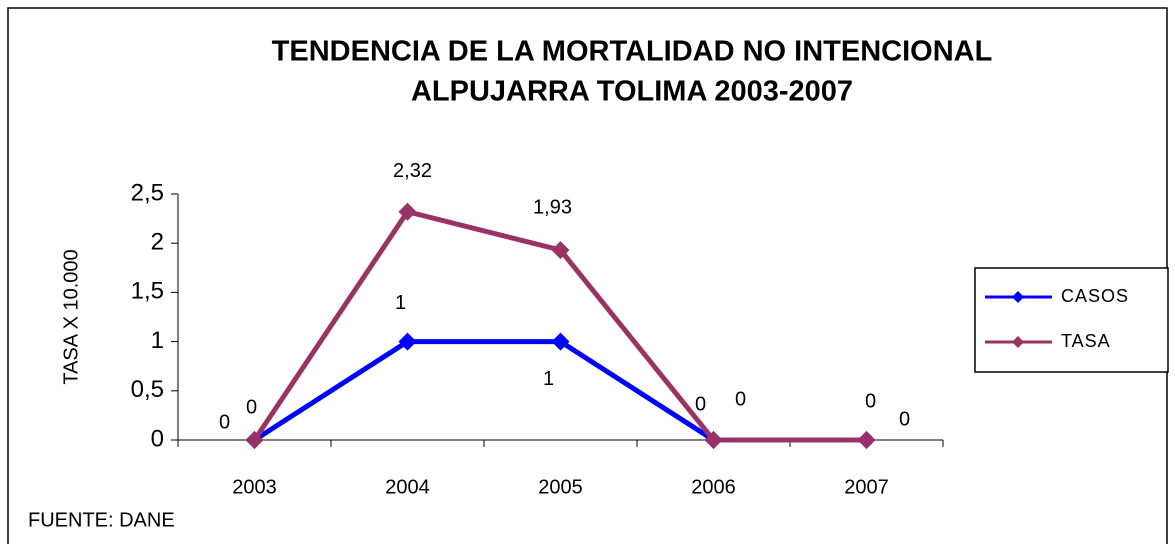 The image size is (1175, 544). I want to click on y-tick-label: 2,5, so click(147, 192).